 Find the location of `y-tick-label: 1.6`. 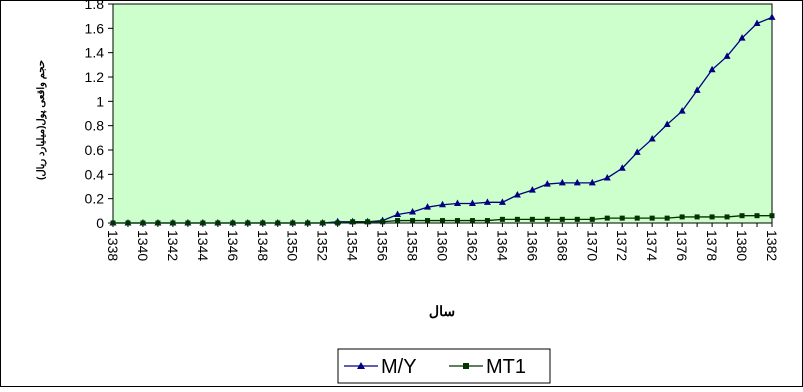

y-tick-label: 1.6 is located at coordinates (95, 28).